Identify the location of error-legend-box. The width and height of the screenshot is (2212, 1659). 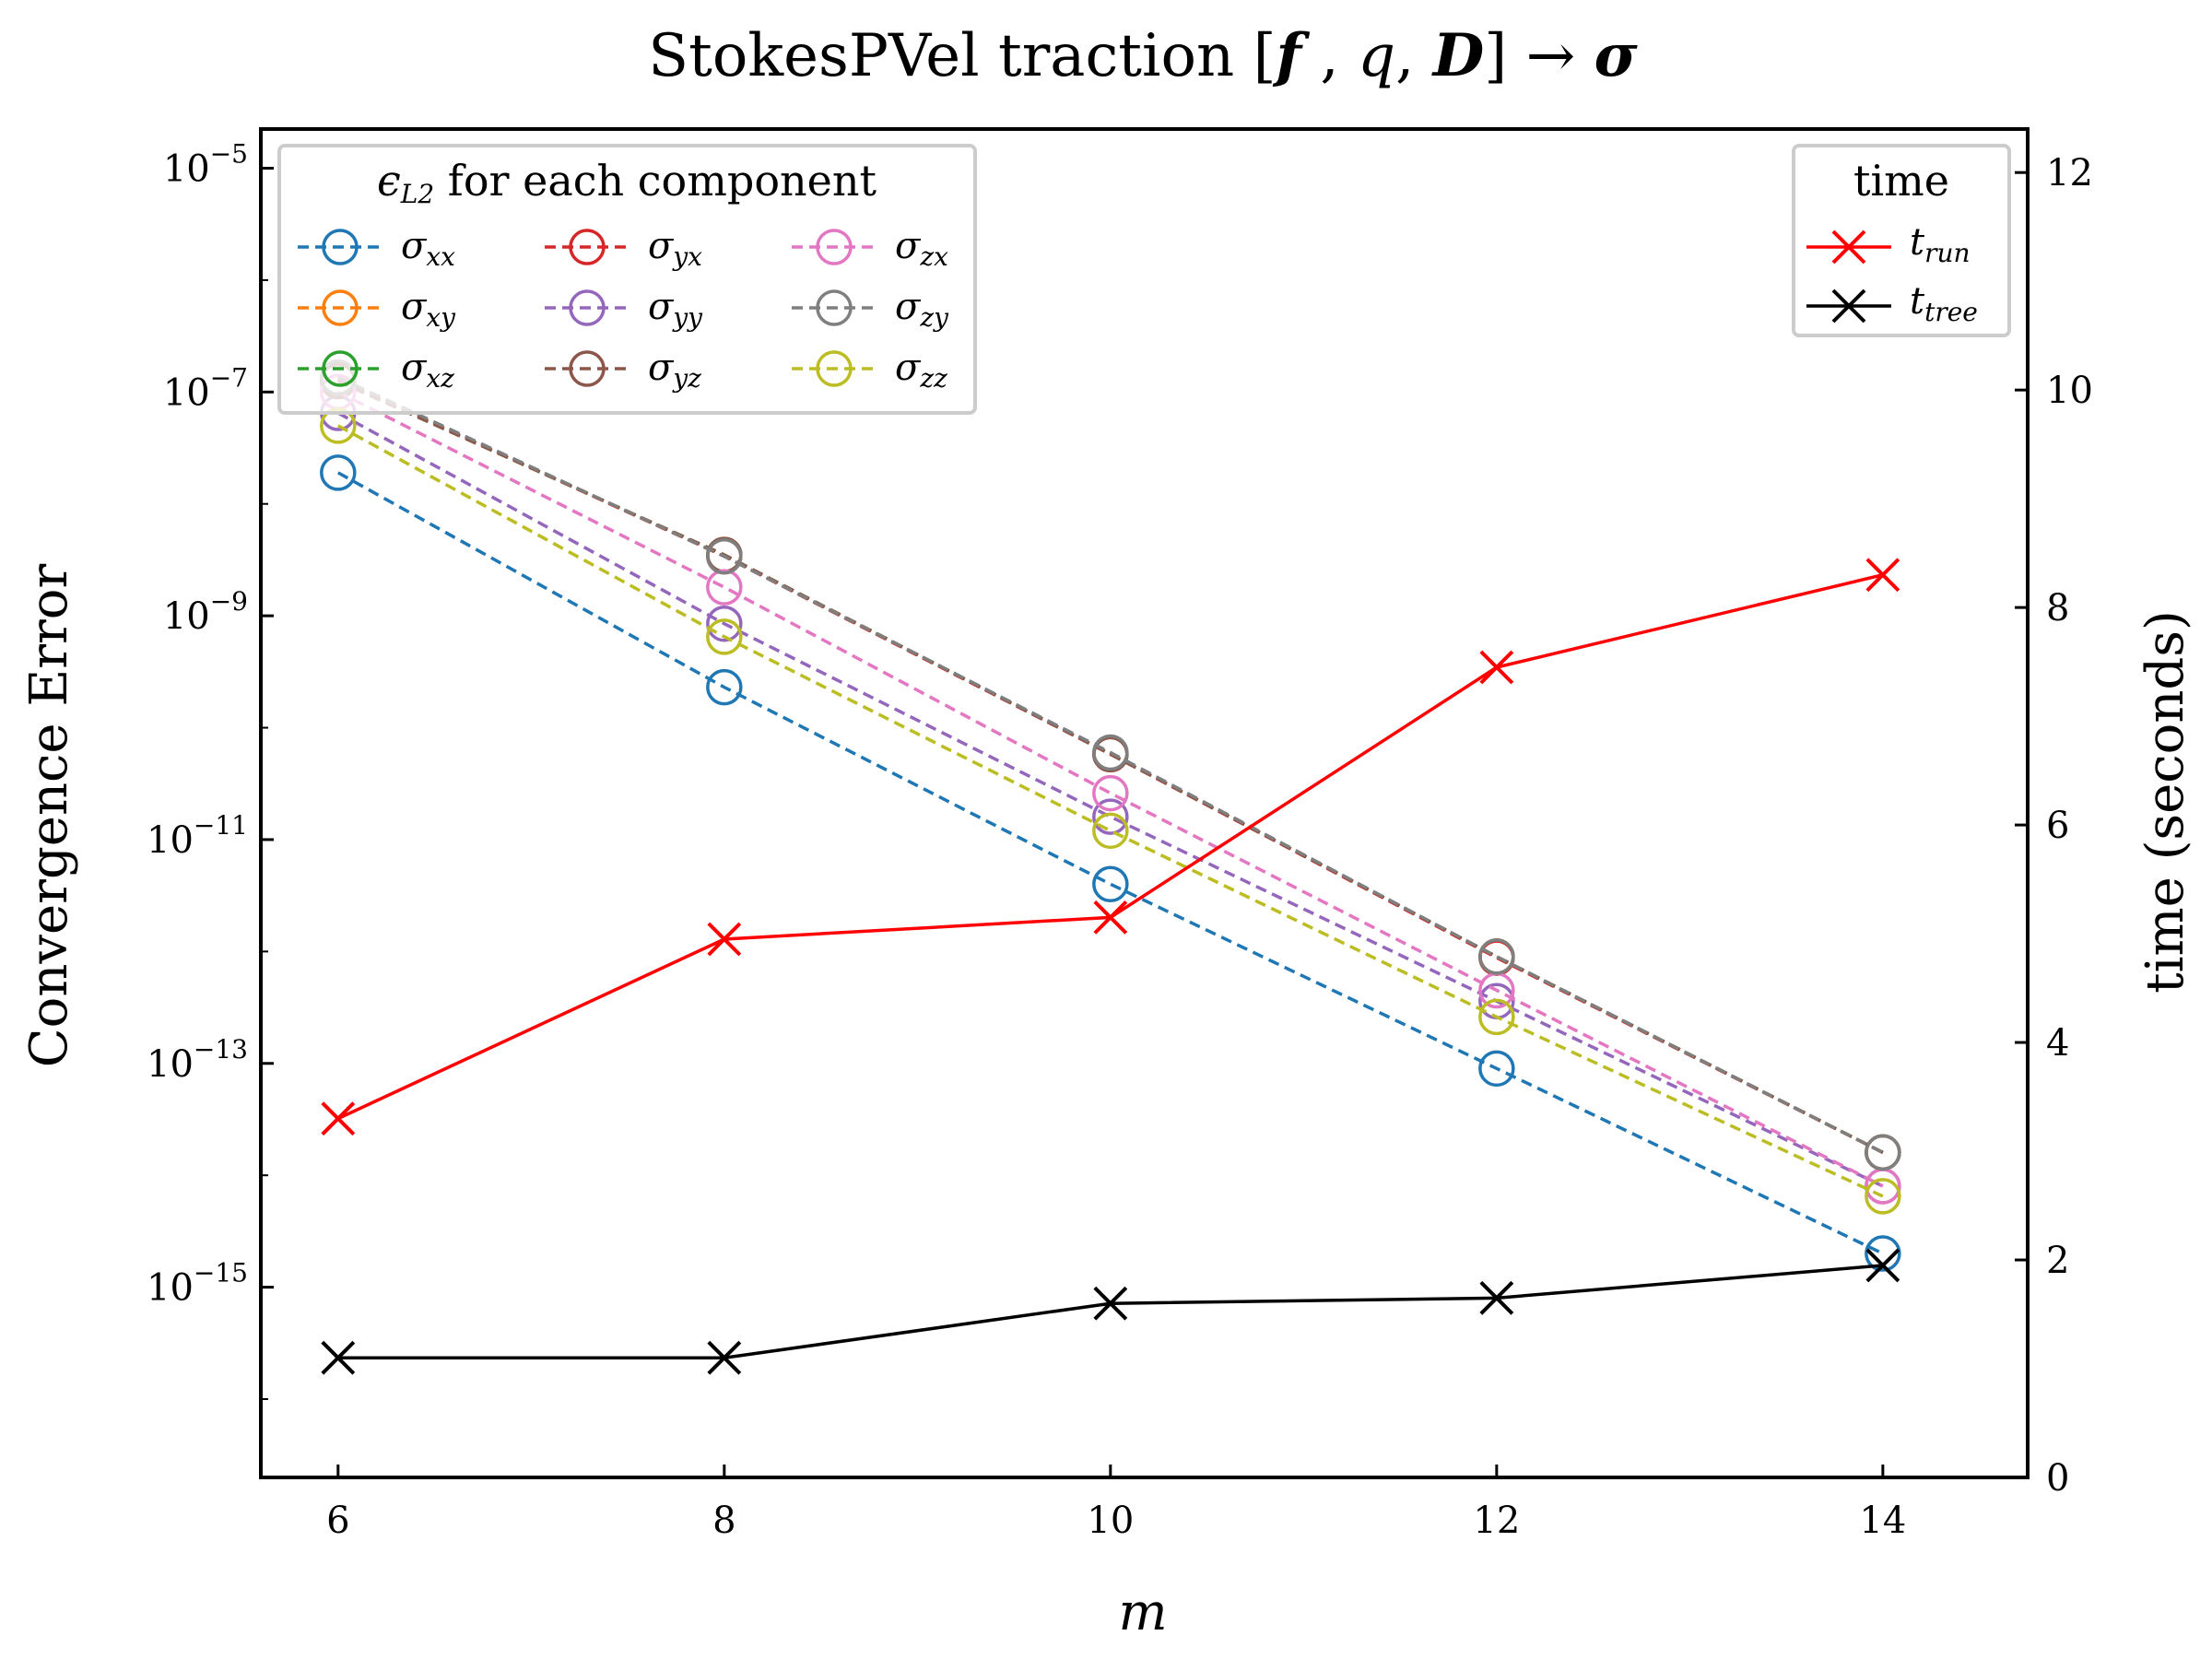
(627, 279).